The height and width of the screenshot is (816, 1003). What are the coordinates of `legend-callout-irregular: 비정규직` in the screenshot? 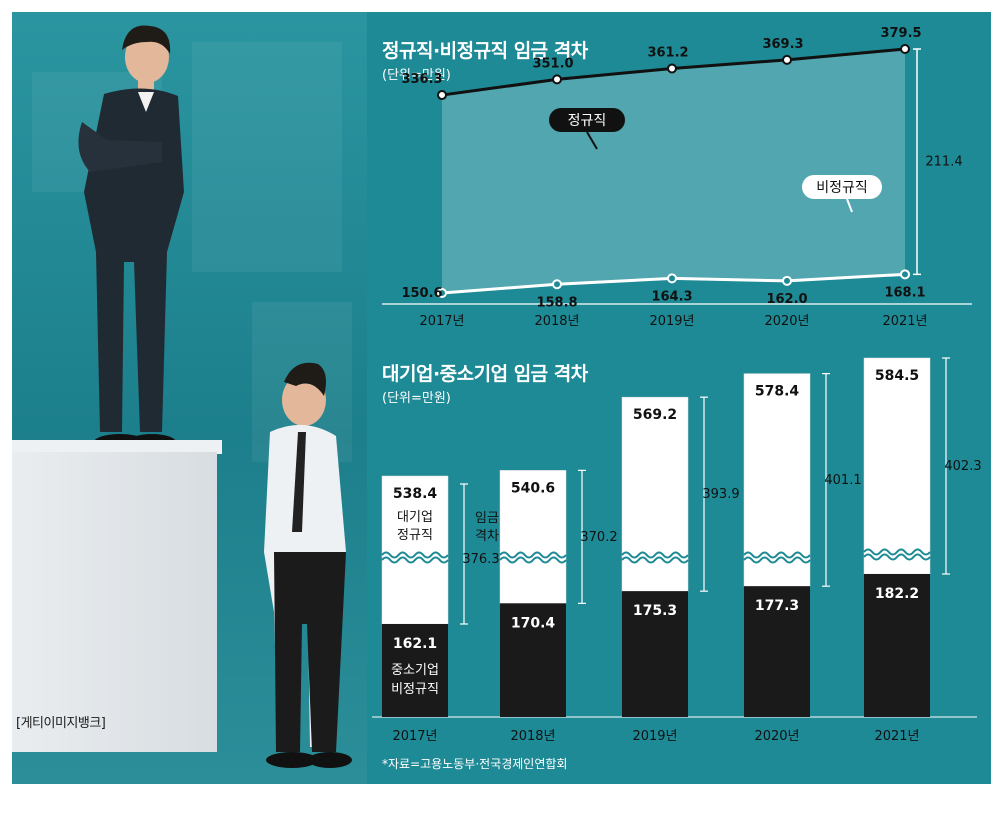 It's located at (842, 194).